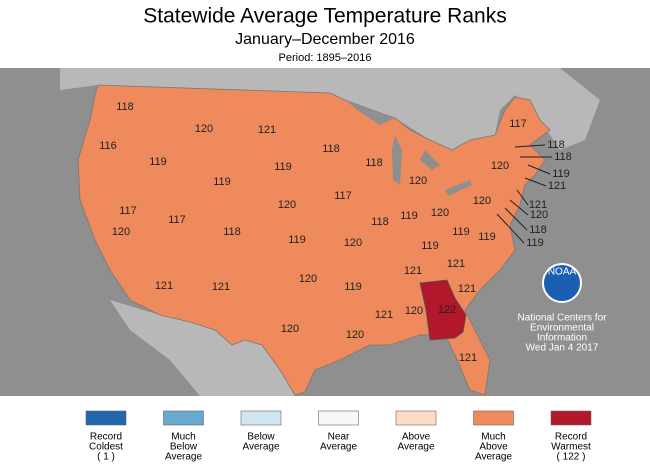 This screenshot has width=650, height=475. Describe the element at coordinates (106, 447) in the screenshot. I see `legend-label: Coldest` at that location.